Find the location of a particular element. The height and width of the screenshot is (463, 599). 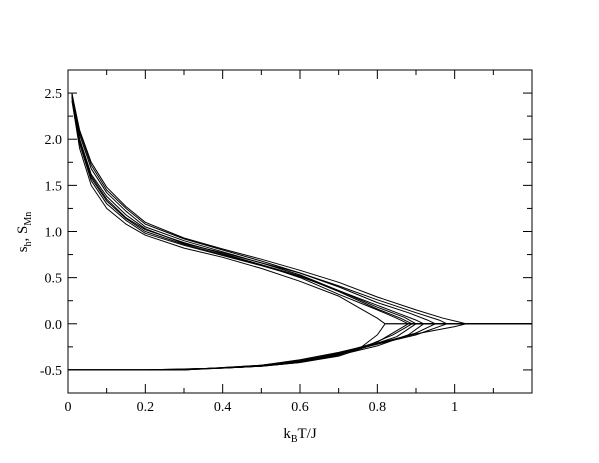

x-tick-label: 0 is located at coordinates (68, 407).